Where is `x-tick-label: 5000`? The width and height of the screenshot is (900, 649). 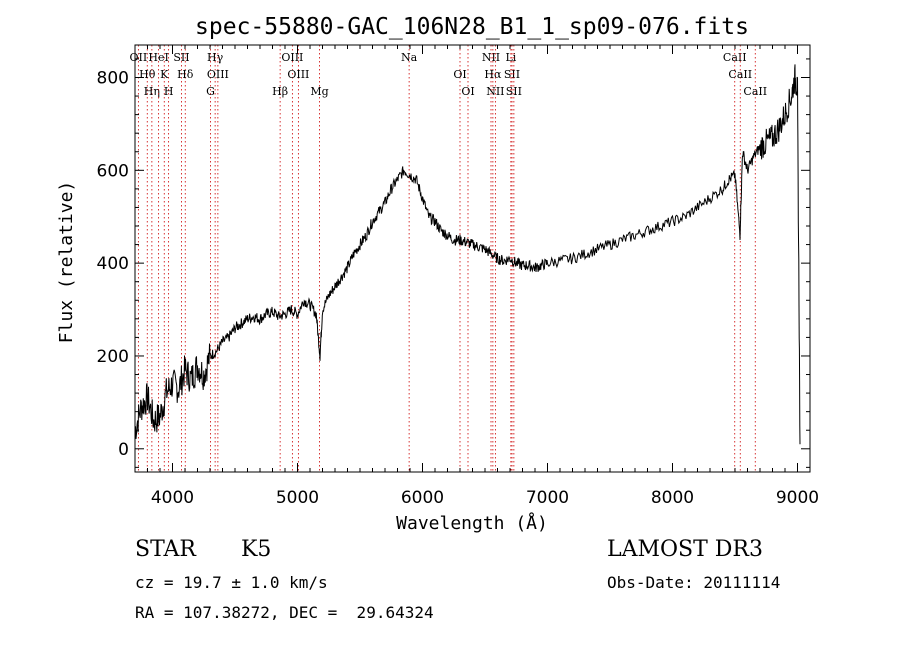 x-tick-label: 5000 is located at coordinates (297, 498).